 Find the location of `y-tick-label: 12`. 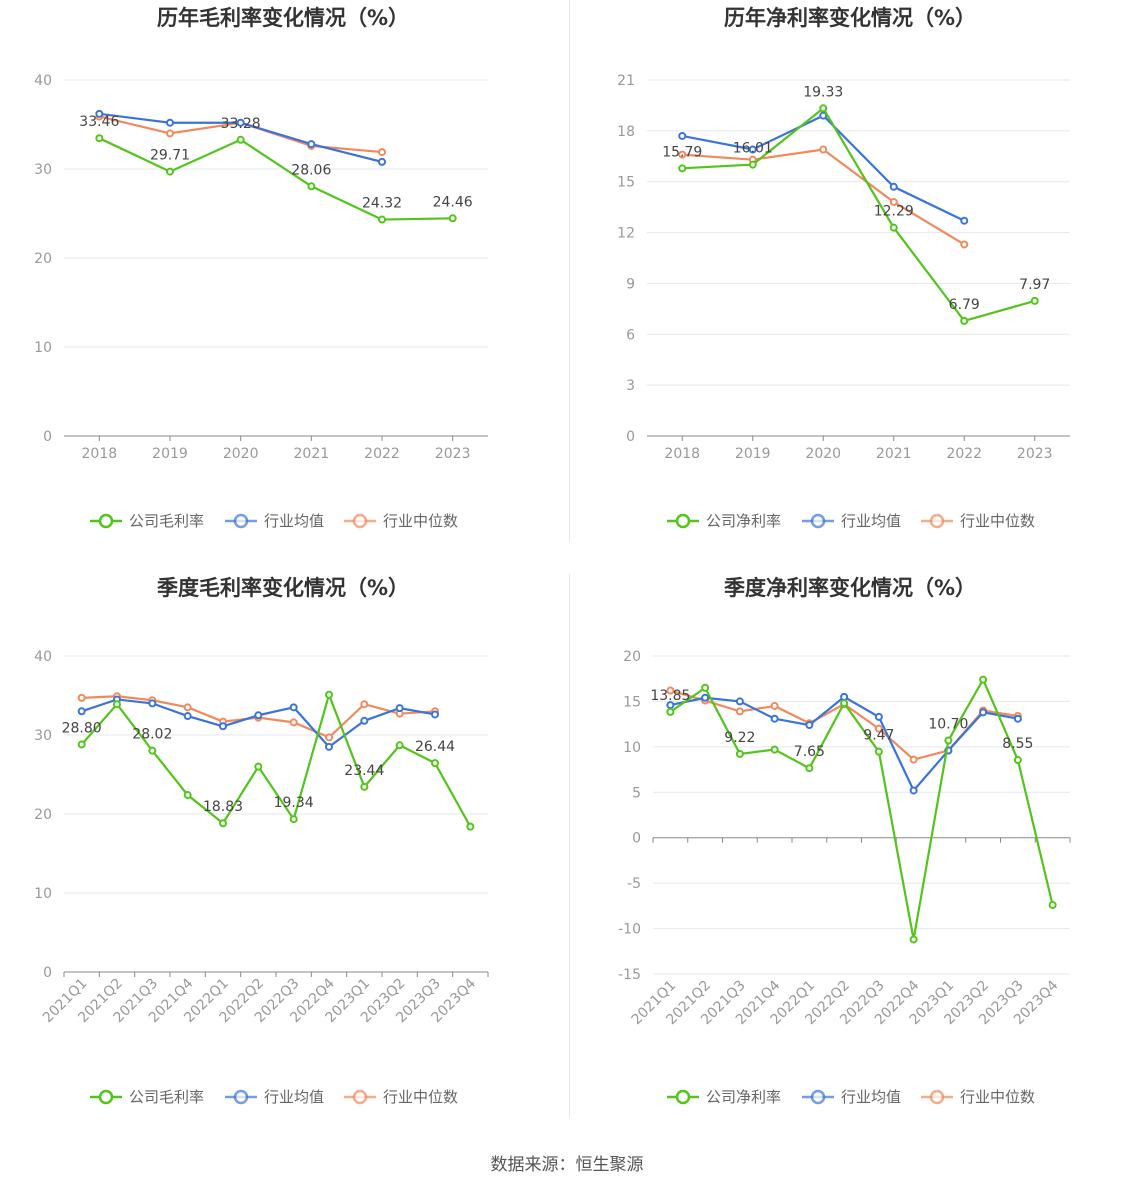

y-tick-label: 12 is located at coordinates (626, 234).